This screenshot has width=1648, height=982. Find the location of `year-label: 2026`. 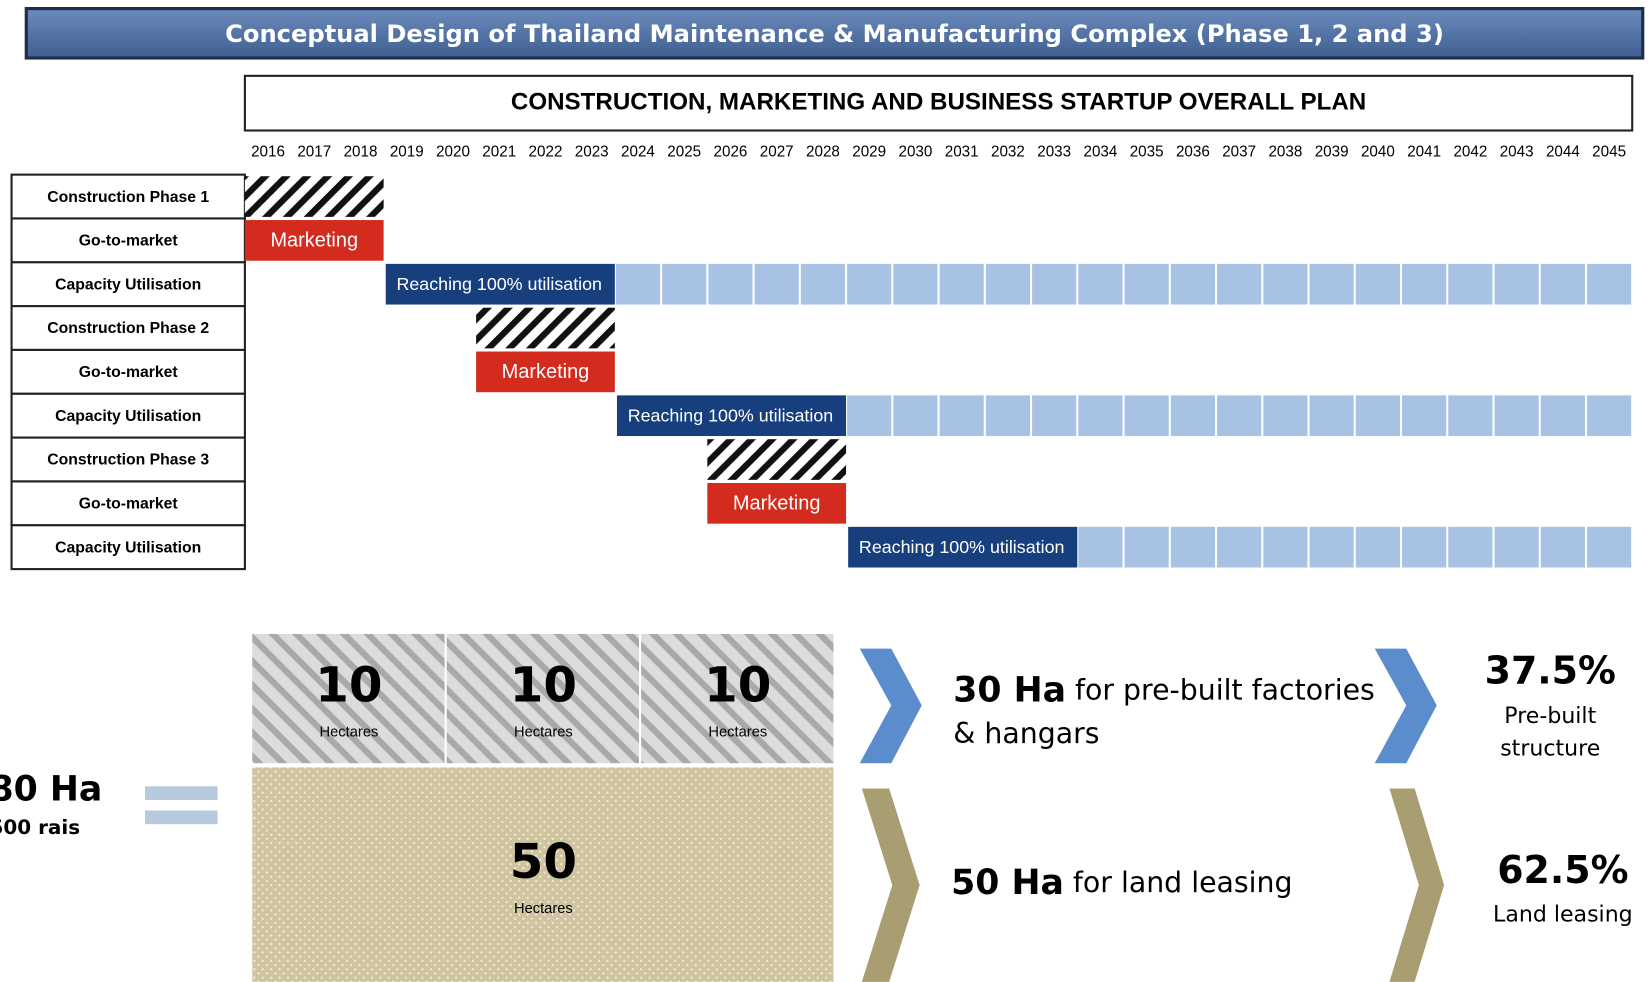

year-label: 2026 is located at coordinates (731, 152).